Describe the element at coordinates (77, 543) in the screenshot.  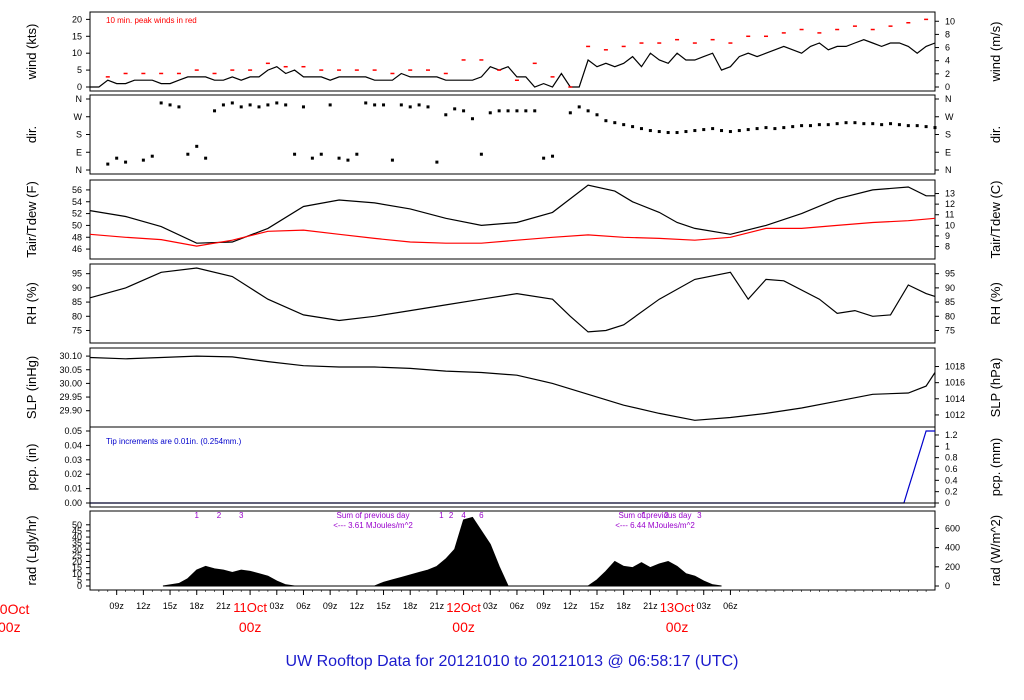
I see `ytick-left-label: 35` at that location.